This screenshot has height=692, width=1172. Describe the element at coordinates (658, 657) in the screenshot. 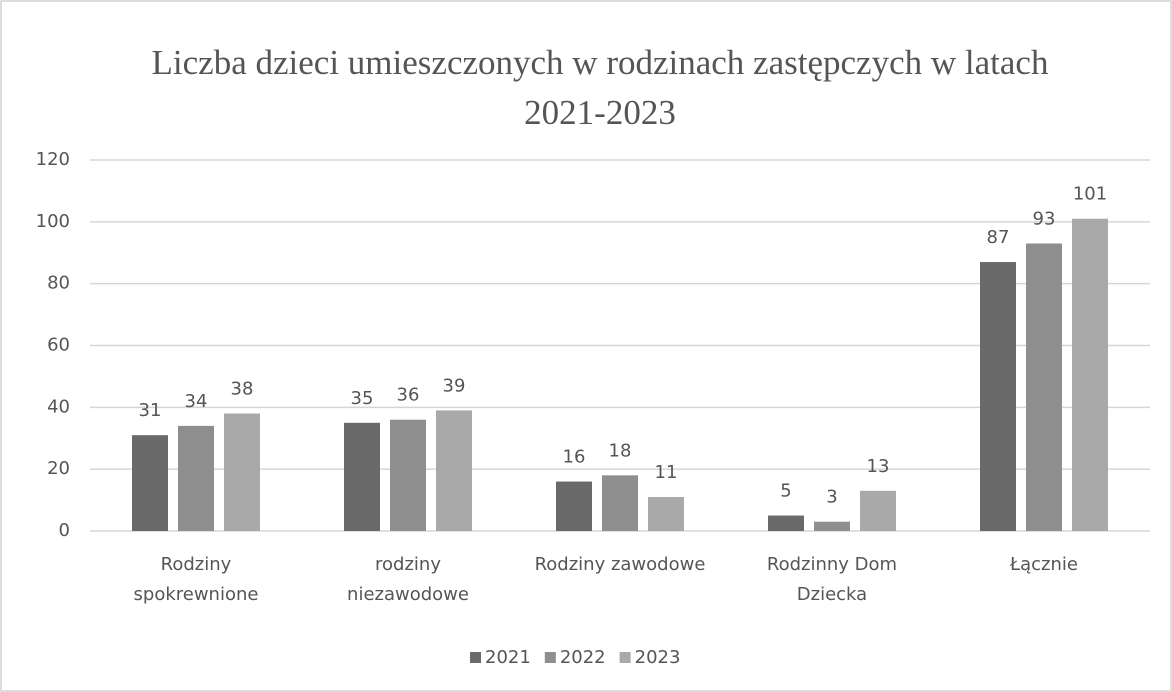

I see `legend-label: 2023` at that location.